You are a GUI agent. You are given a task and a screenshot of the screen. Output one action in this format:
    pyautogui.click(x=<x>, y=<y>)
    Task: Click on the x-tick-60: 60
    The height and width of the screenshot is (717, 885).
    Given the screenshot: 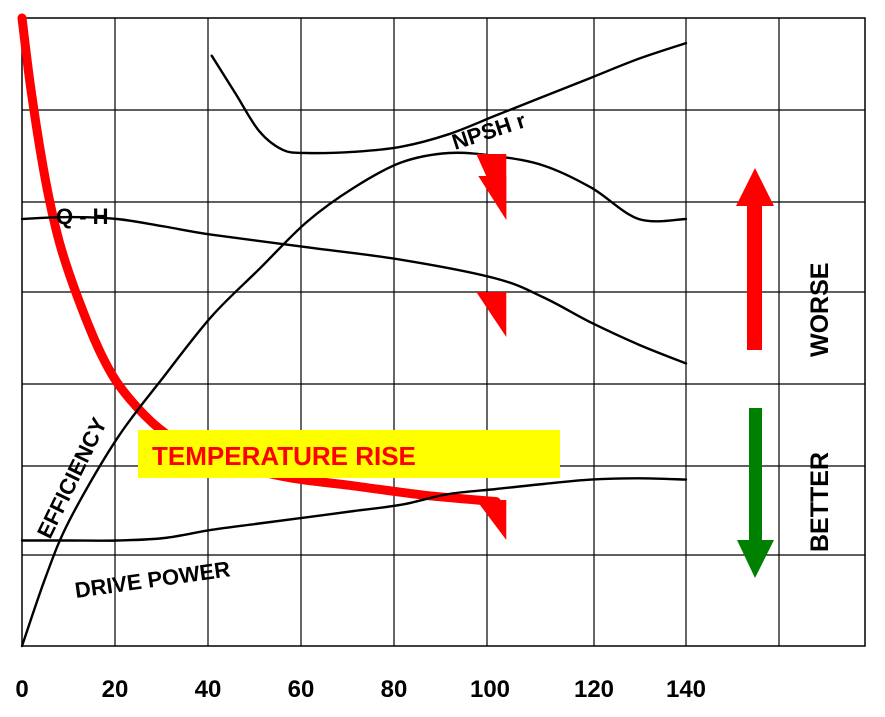 What is the action you would take?
    pyautogui.click(x=301, y=689)
    